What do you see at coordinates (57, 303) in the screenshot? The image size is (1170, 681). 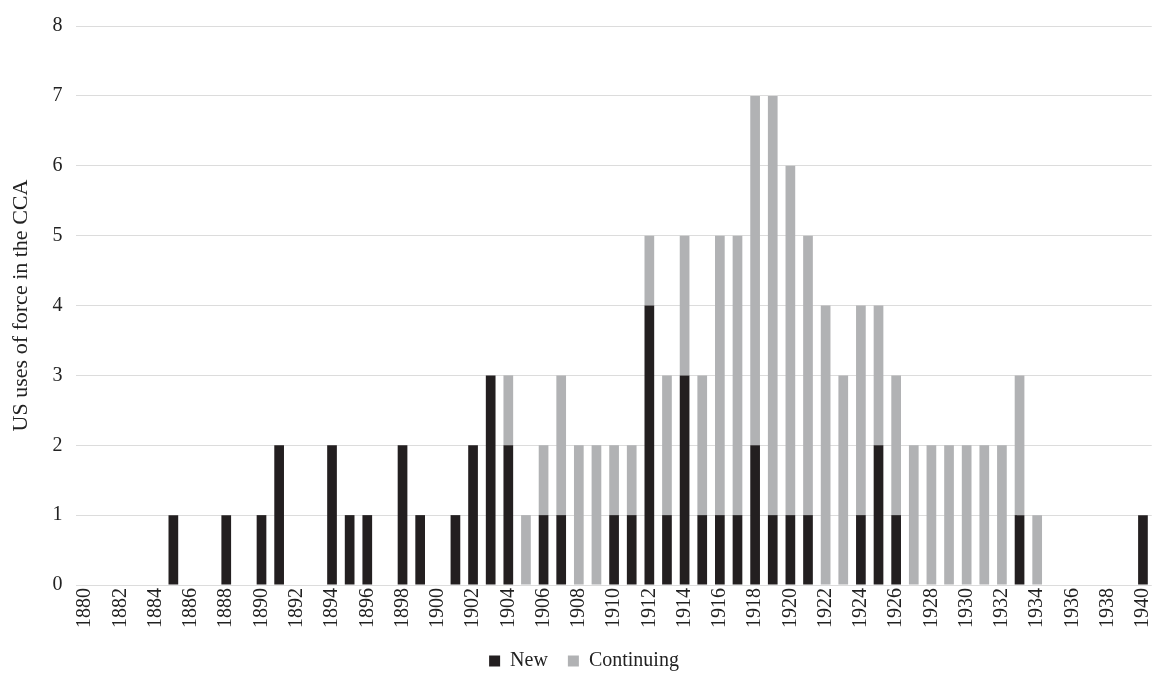 I see `y-tick-label: 4` at bounding box center [57, 303].